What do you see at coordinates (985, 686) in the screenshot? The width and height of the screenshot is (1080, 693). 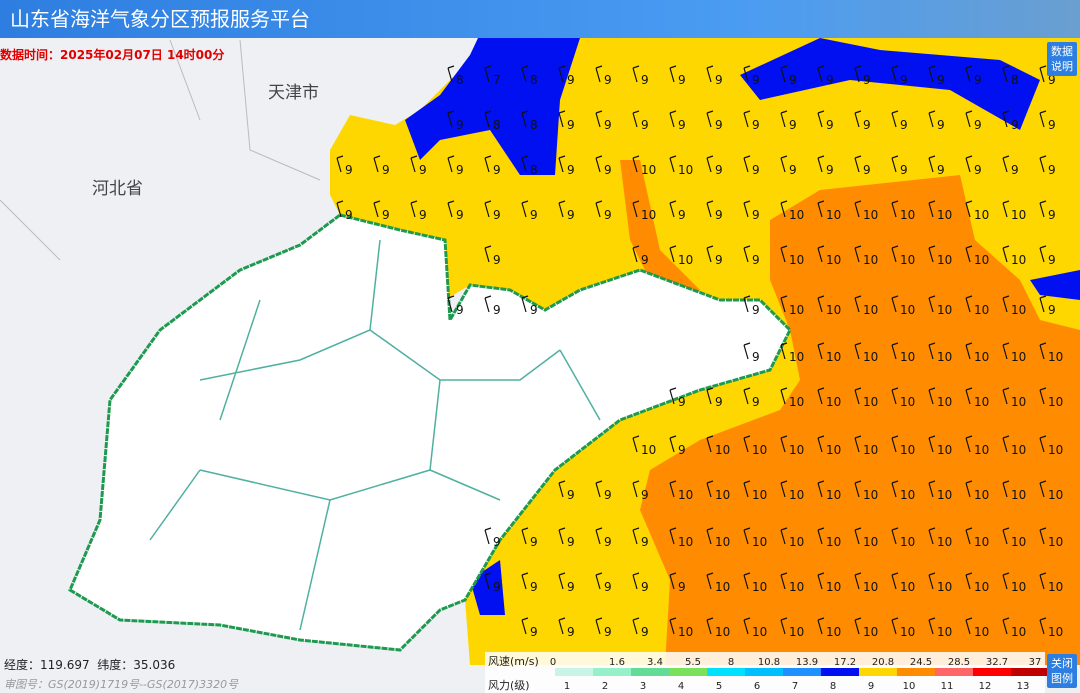 I see `force-value: 12` at bounding box center [985, 686].